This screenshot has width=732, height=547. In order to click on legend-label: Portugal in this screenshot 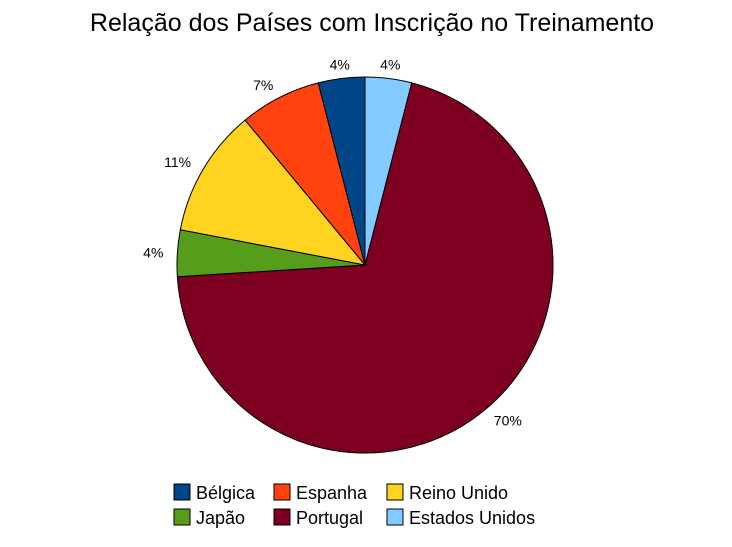, I will do `click(329, 518)`.